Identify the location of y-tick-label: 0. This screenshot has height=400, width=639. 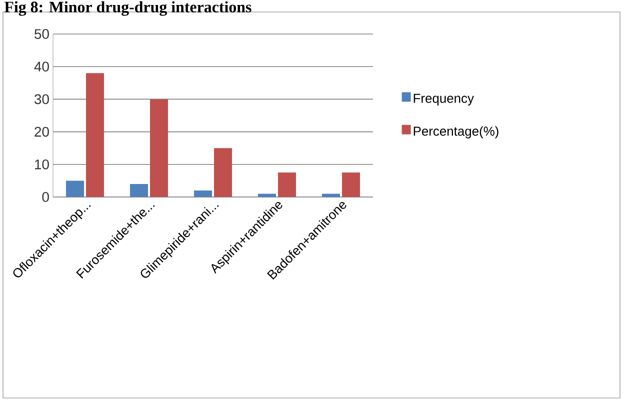
(45, 197).